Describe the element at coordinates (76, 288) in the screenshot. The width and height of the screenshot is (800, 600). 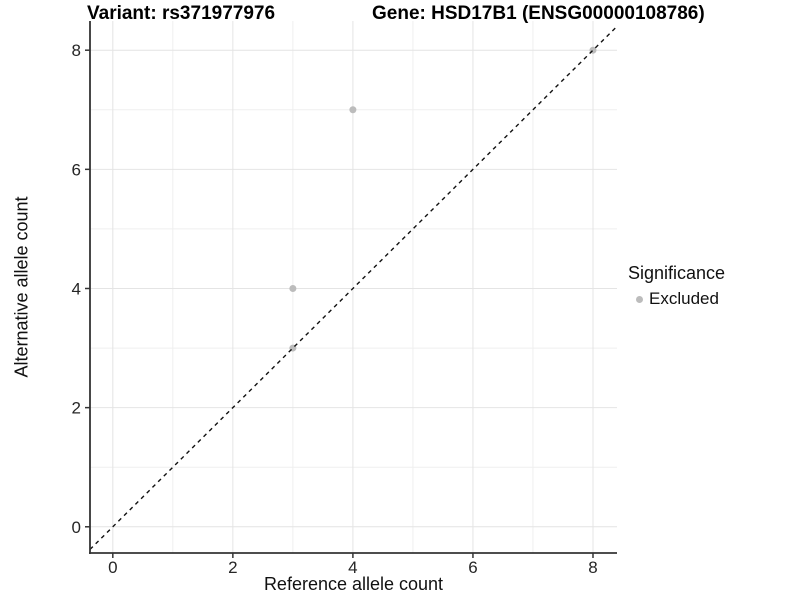
I see `y-tick-label: 4` at that location.